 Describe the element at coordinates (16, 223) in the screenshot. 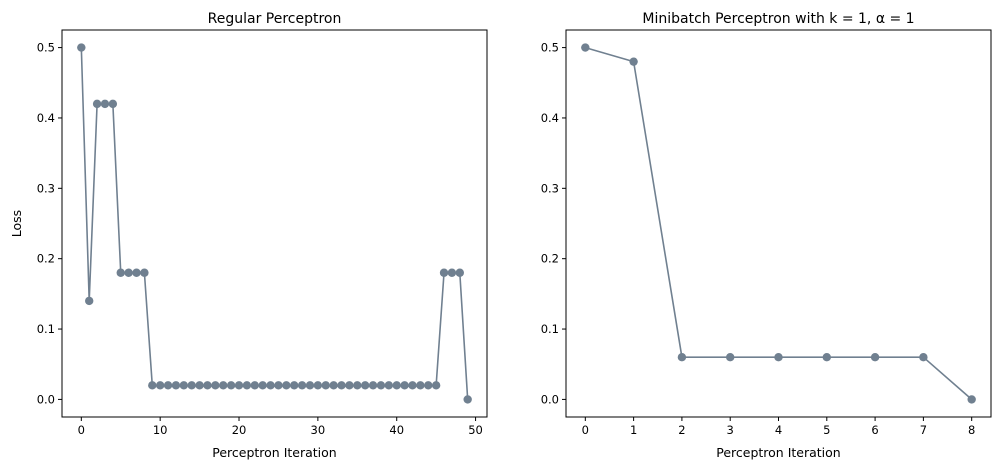

I see `y-axis-label: Loss` at that location.